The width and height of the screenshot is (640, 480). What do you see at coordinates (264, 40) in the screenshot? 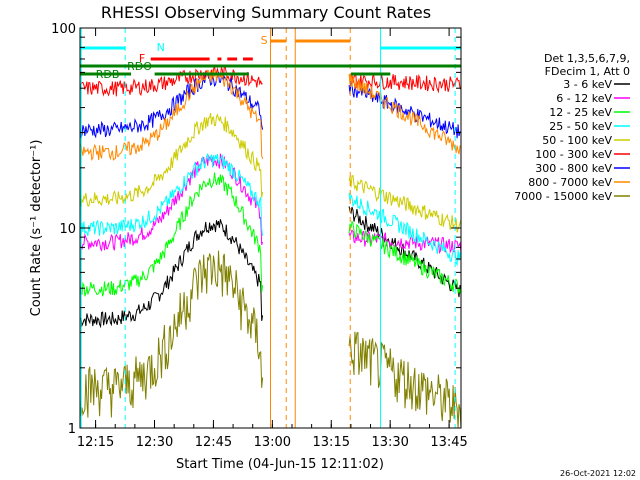
I see `flag-label: S` at bounding box center [264, 40].